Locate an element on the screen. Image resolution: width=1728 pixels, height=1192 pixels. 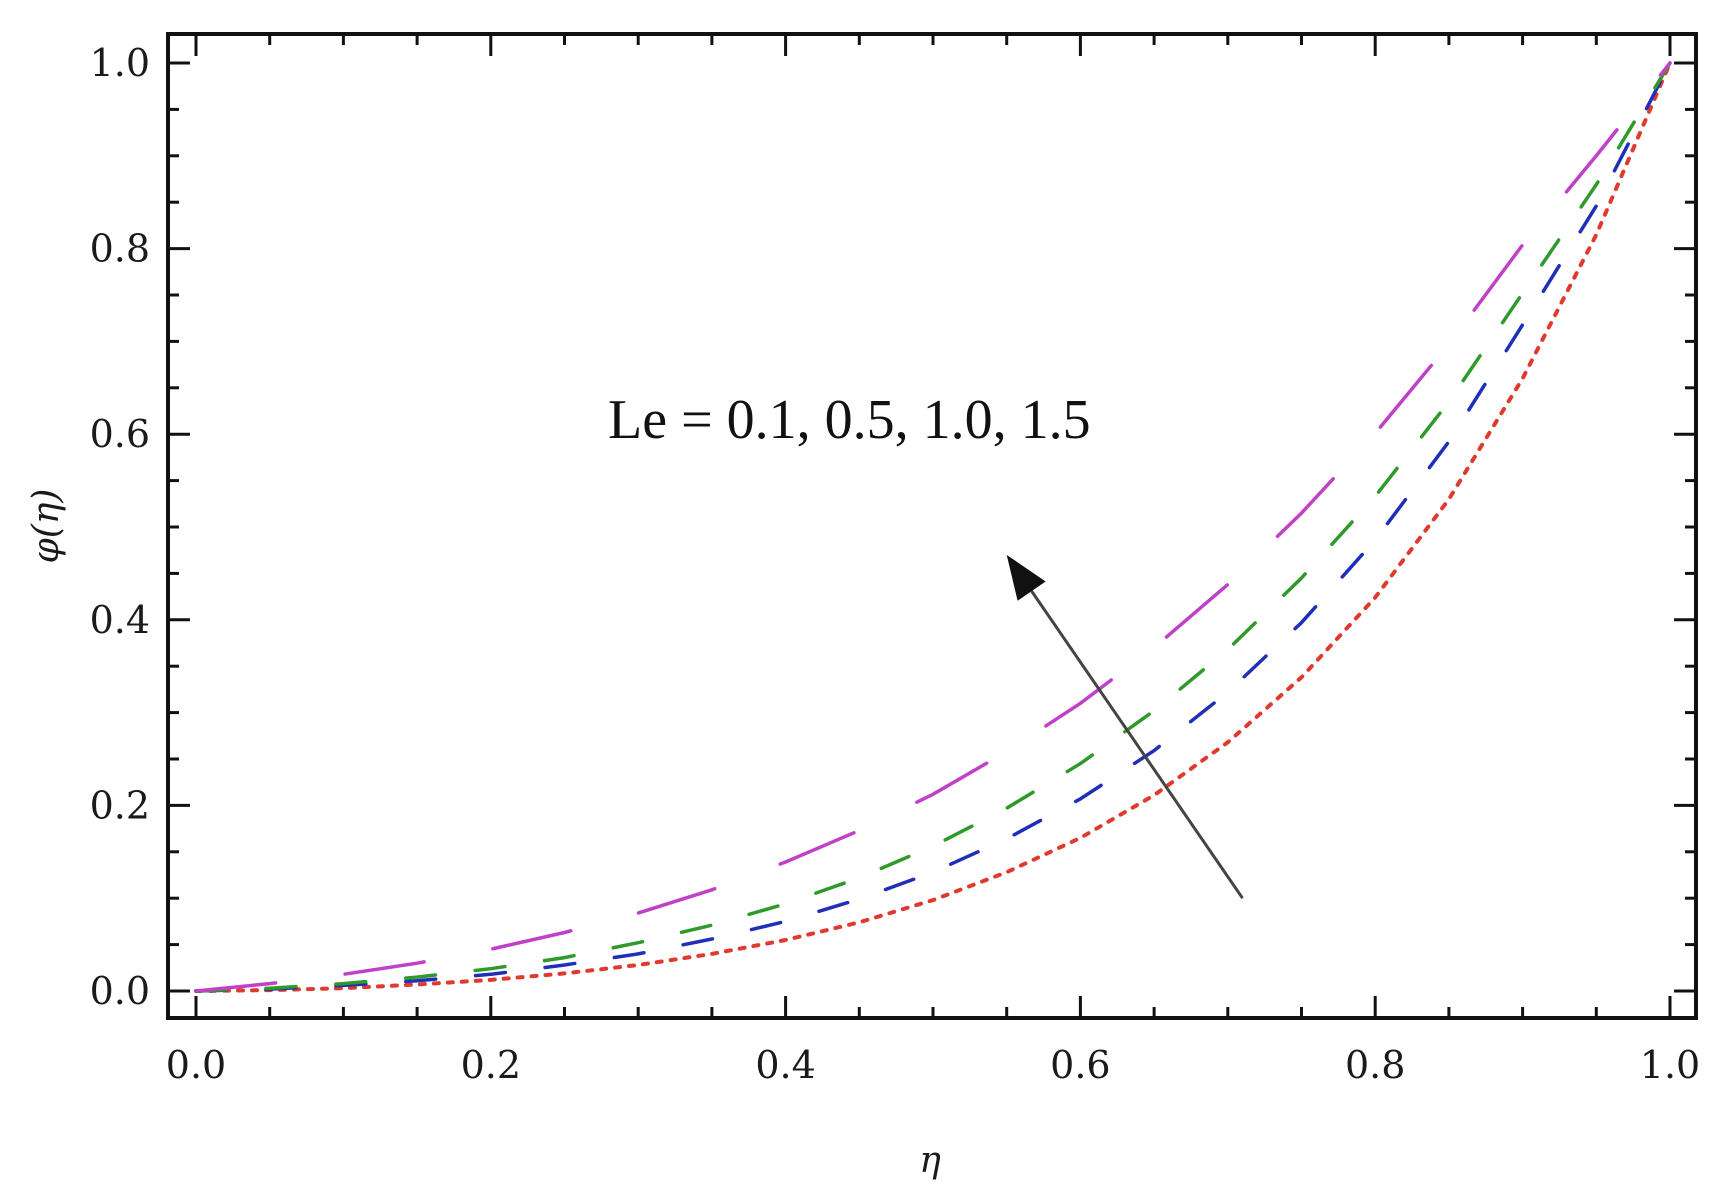
annotation-arrowhead is located at coordinates (1026, 577).